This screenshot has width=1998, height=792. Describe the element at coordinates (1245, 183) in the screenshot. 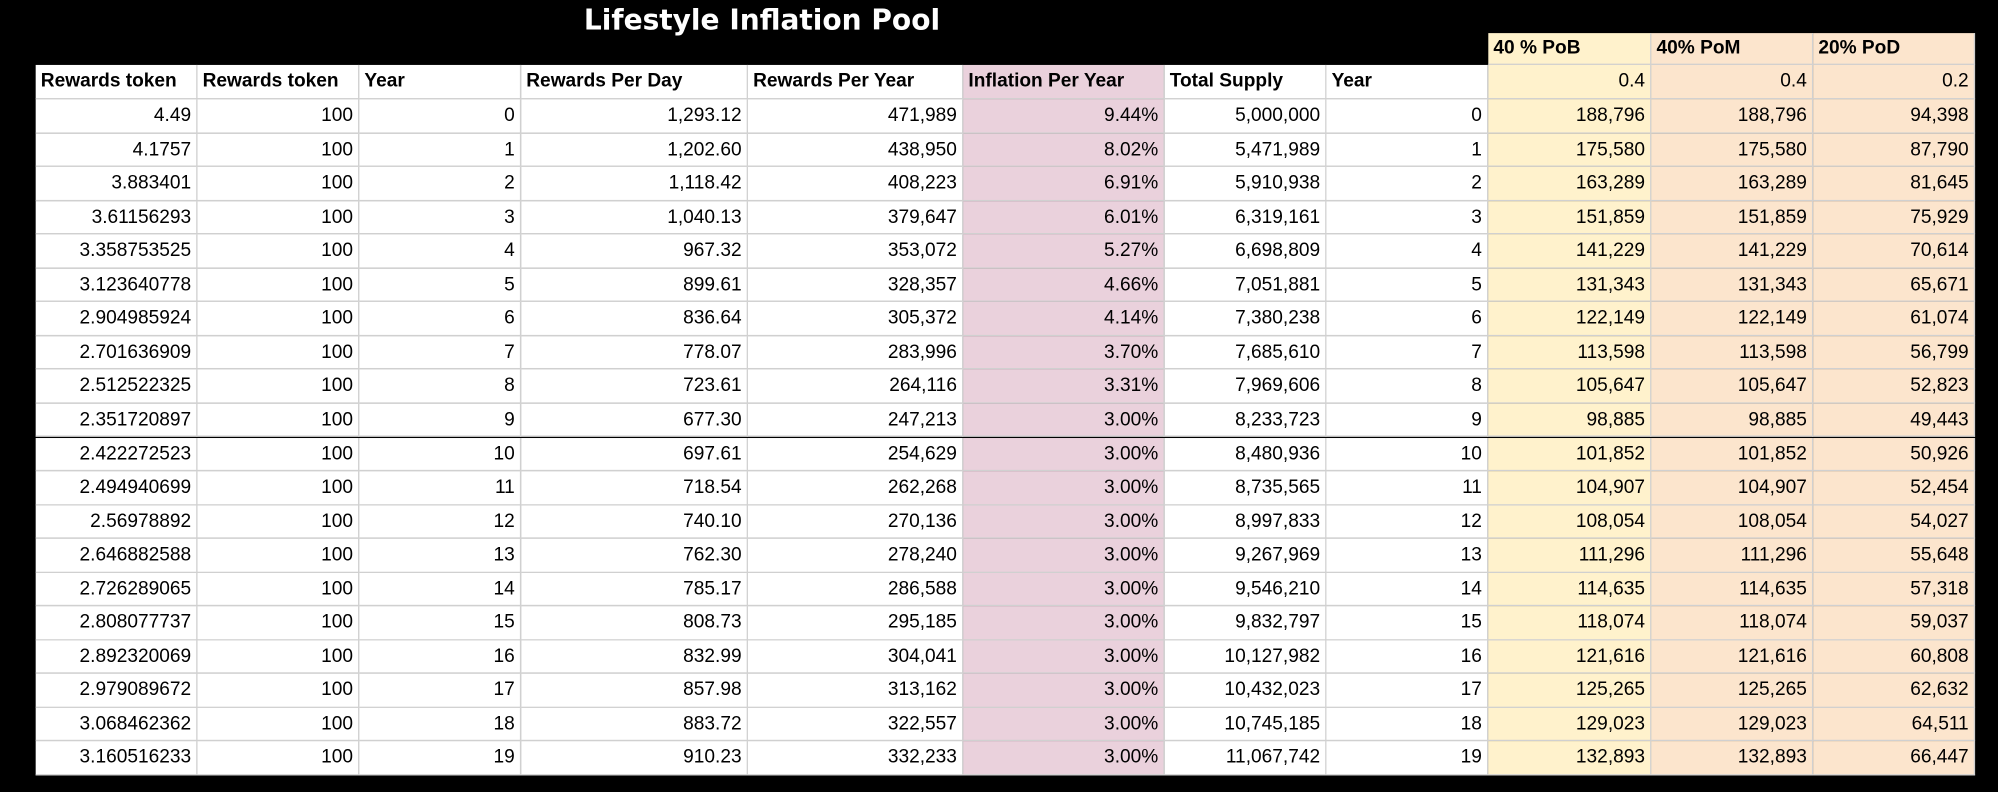

I see `table-cell: 5,910,938` at that location.